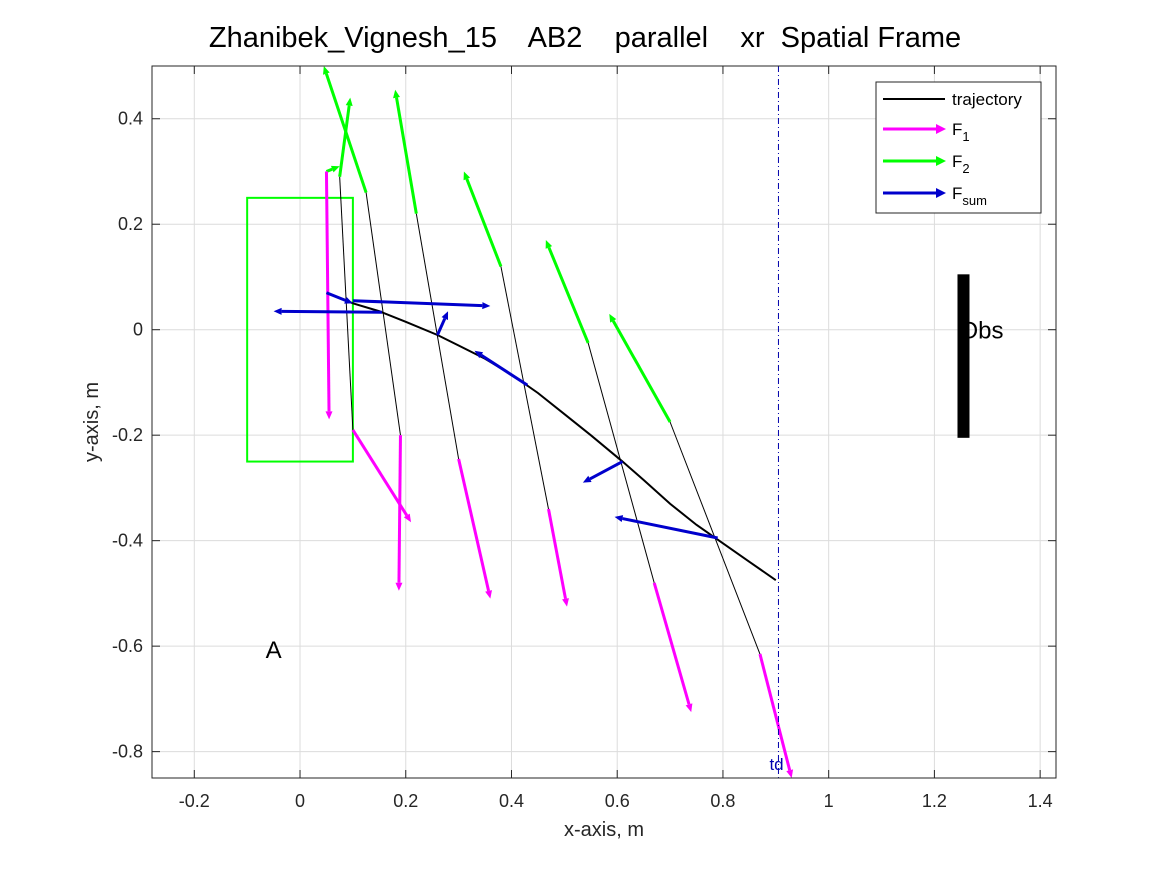 This screenshot has height=875, width=1167. I want to click on y-axis-label: y-axis, m, so click(92, 422).